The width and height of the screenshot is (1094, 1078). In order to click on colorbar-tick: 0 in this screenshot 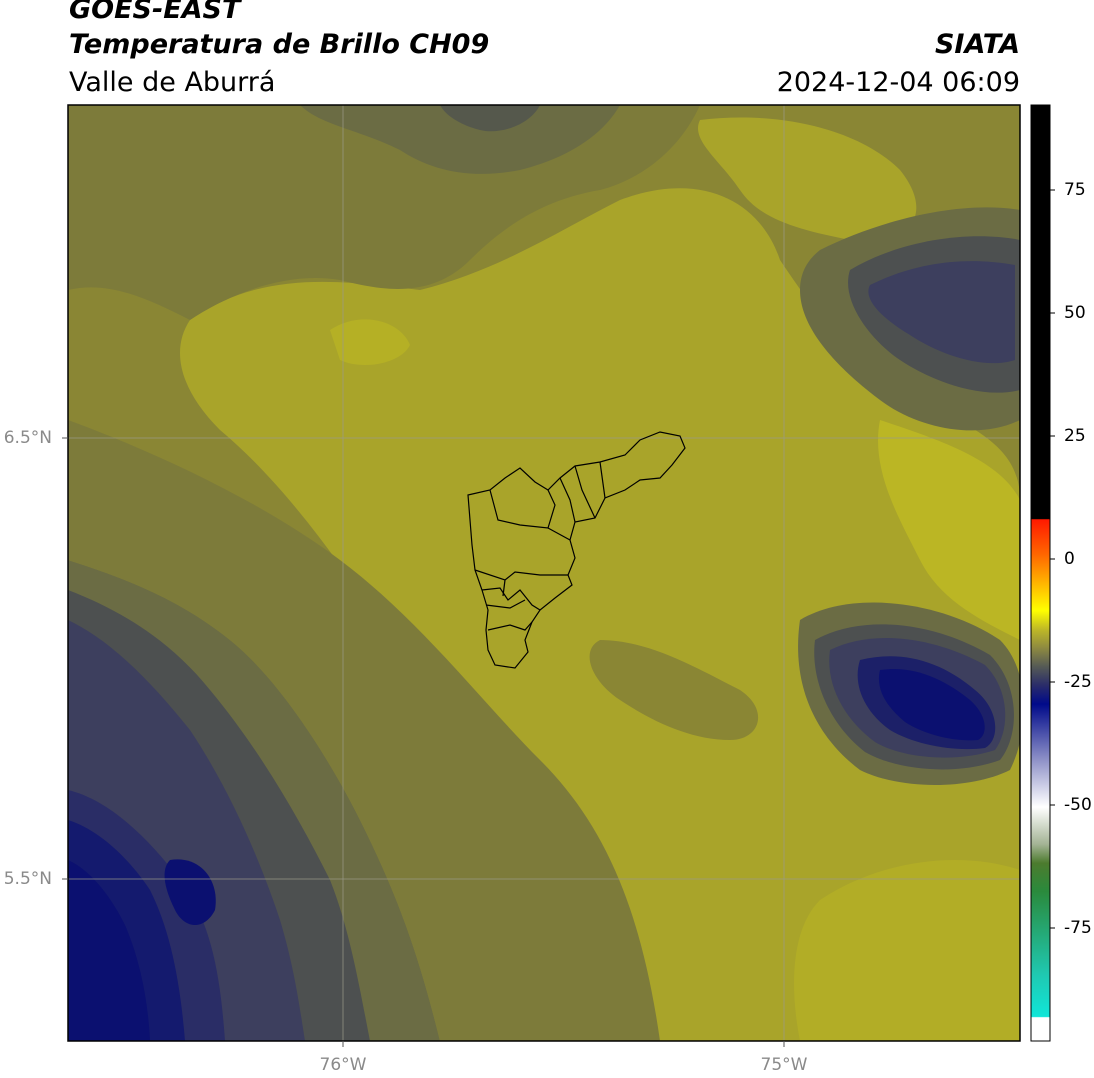, I will do `click(1069, 559)`.